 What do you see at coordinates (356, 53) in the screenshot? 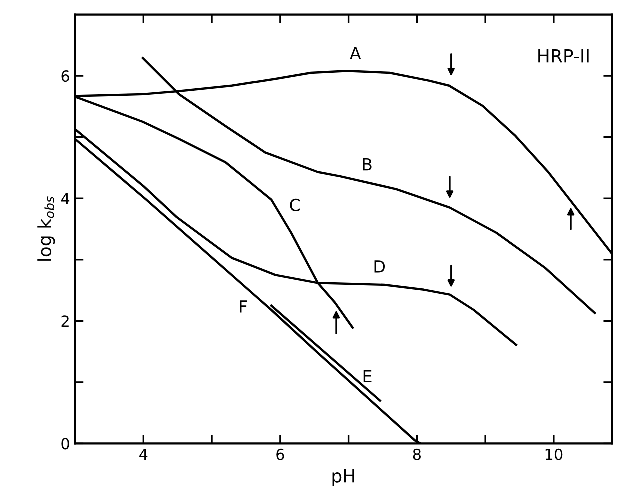
I see `series-label: A` at bounding box center [356, 53].